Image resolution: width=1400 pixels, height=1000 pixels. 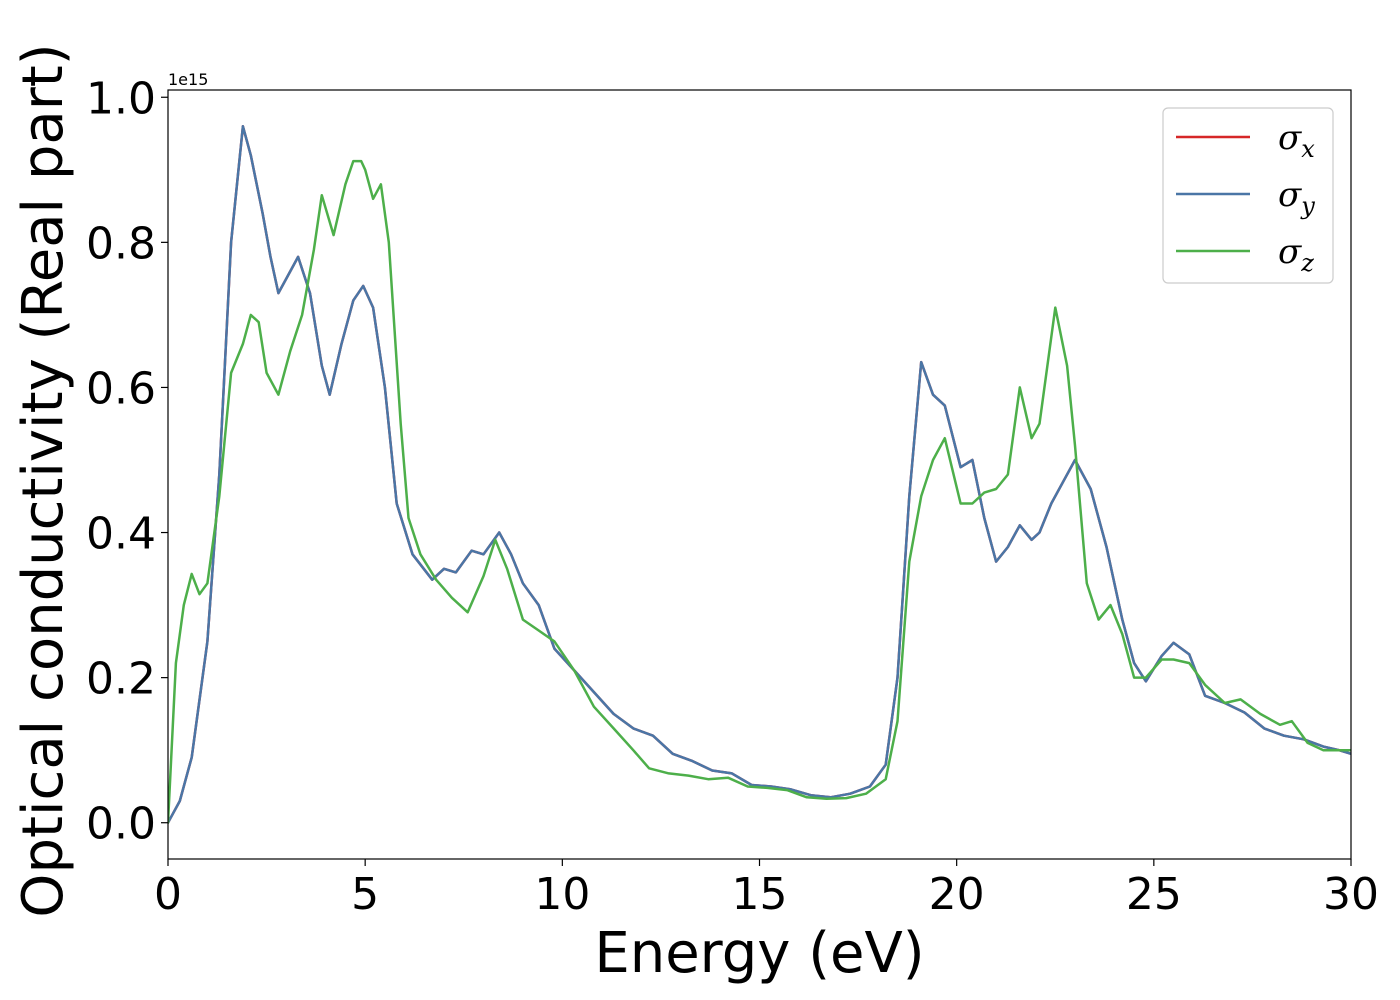 I want to click on y-axis: 0.0 0.2 0.4 0.6 0.8 1.0, so click(x=127, y=461).